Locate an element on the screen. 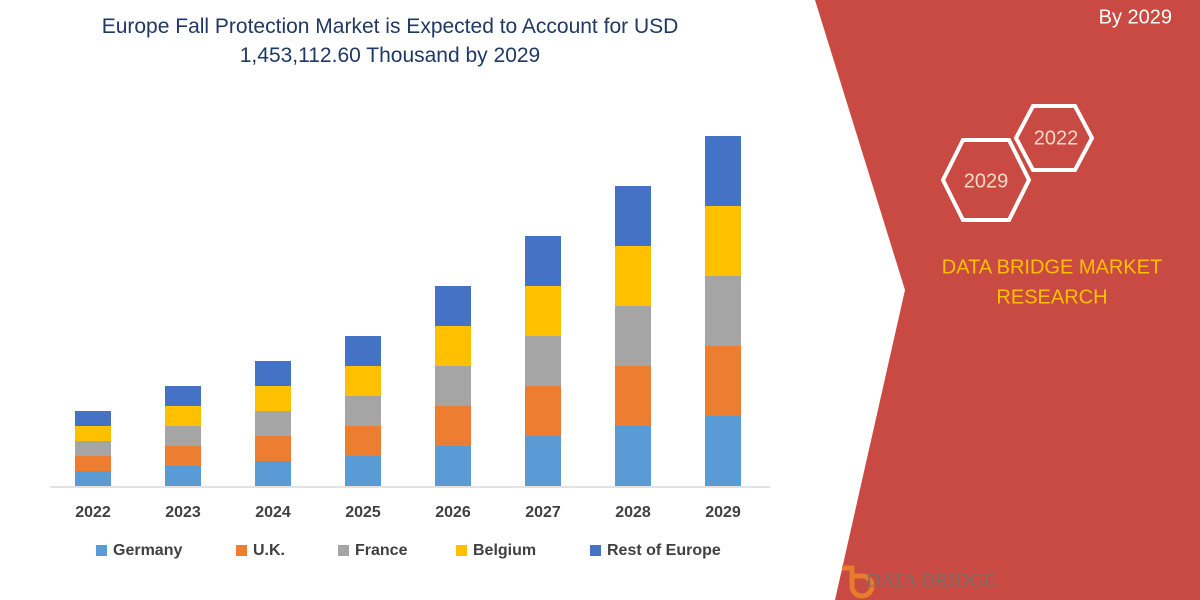 The width and height of the screenshot is (1200, 600). x-tick-label: 2024 is located at coordinates (273, 512).